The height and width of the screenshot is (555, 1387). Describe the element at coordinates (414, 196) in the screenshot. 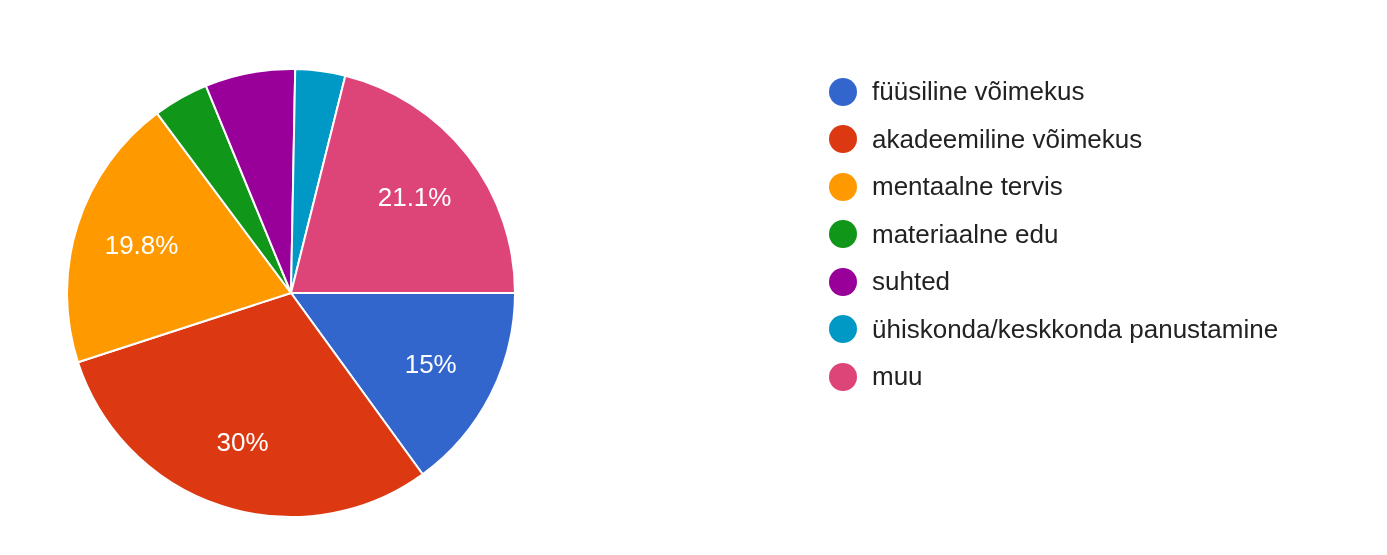

I see `data-label: 21.1%` at that location.